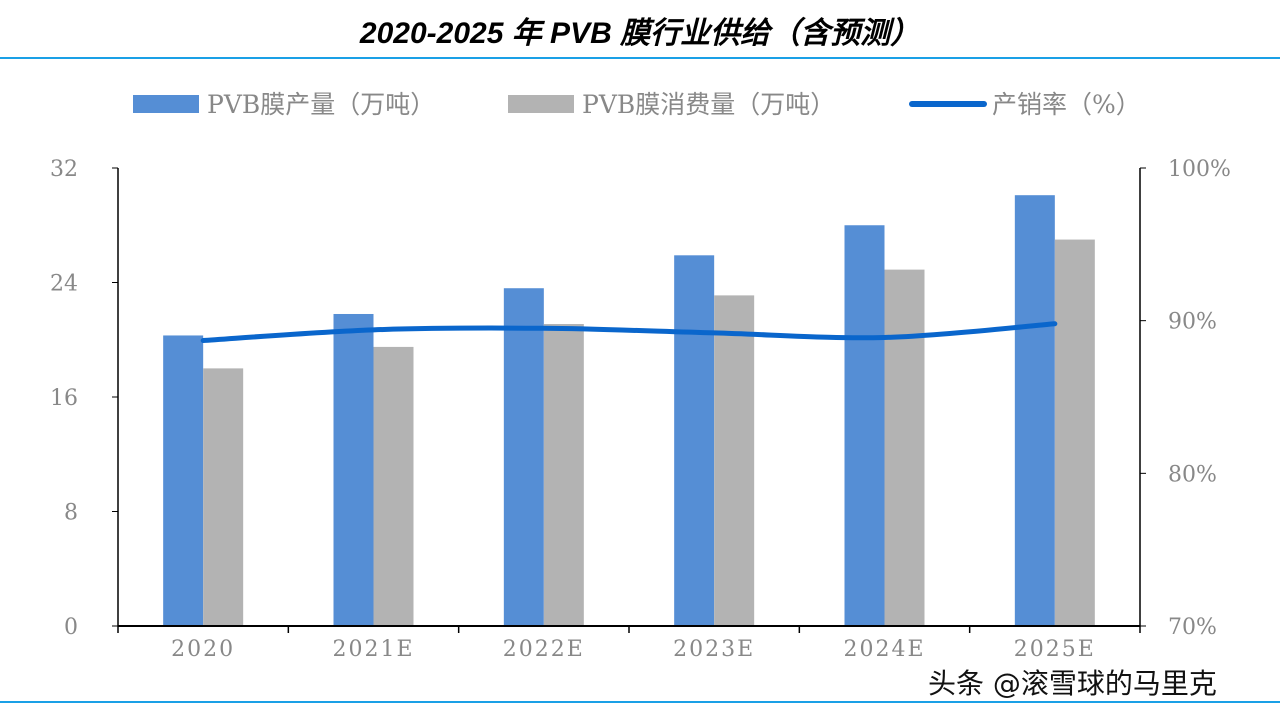 The width and height of the screenshot is (1280, 706). Describe the element at coordinates (321, 104) in the screenshot. I see `legend-label: PVB膜产量（万吨）` at that location.